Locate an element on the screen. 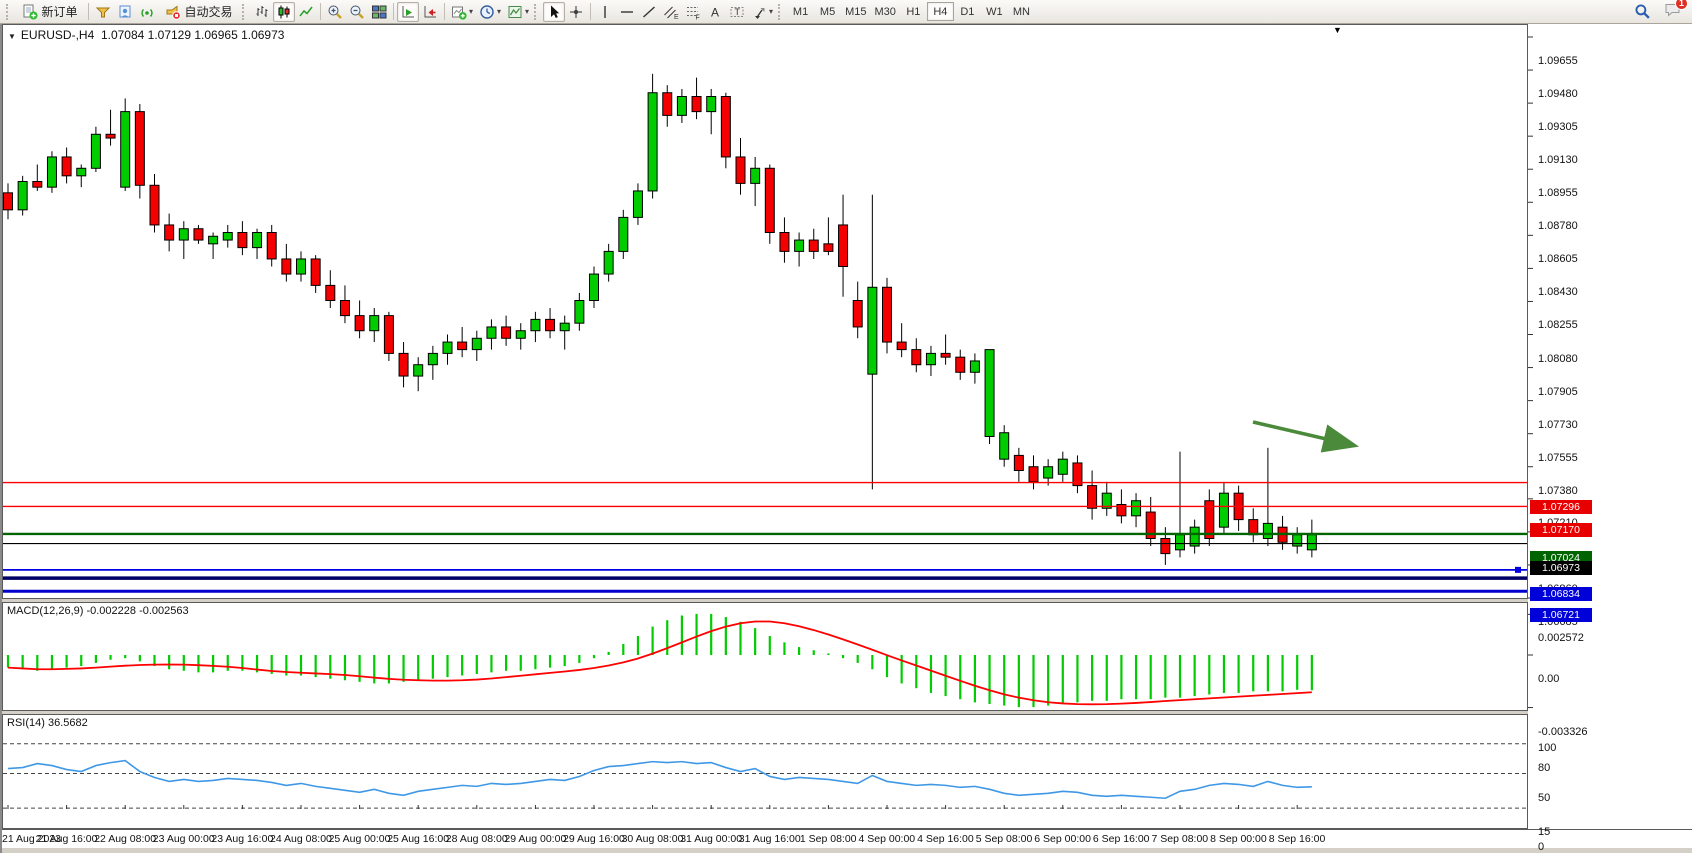  market-watch-button is located at coordinates (103, 12).